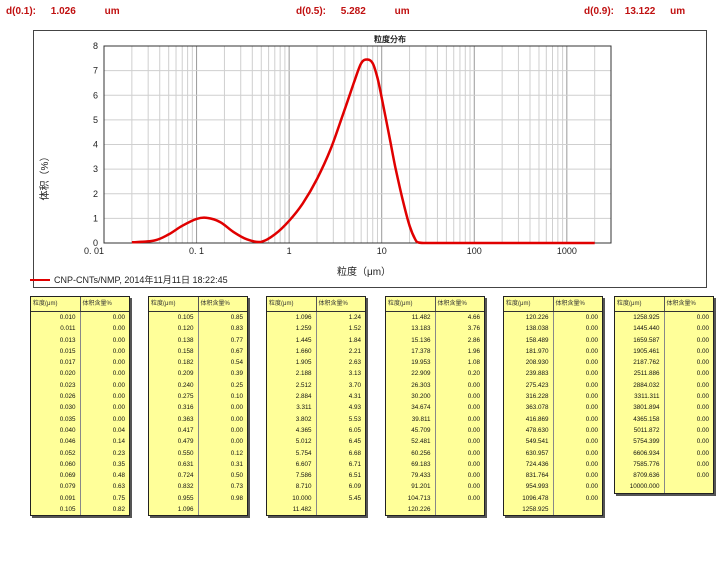  Describe the element at coordinates (63, 11) in the screenshot. I see `d10-value: 1.026` at that location.